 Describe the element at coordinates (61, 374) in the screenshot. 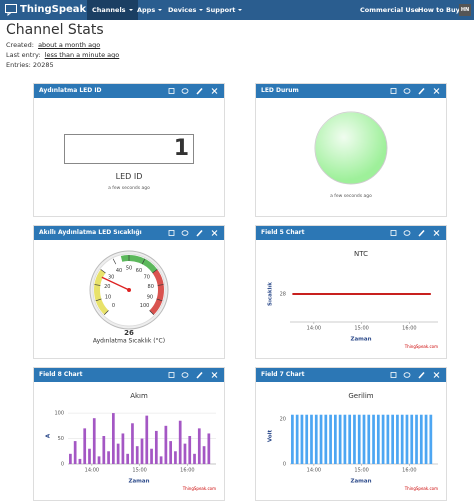

I see `widget-title: Field 8 Chart` at that location.